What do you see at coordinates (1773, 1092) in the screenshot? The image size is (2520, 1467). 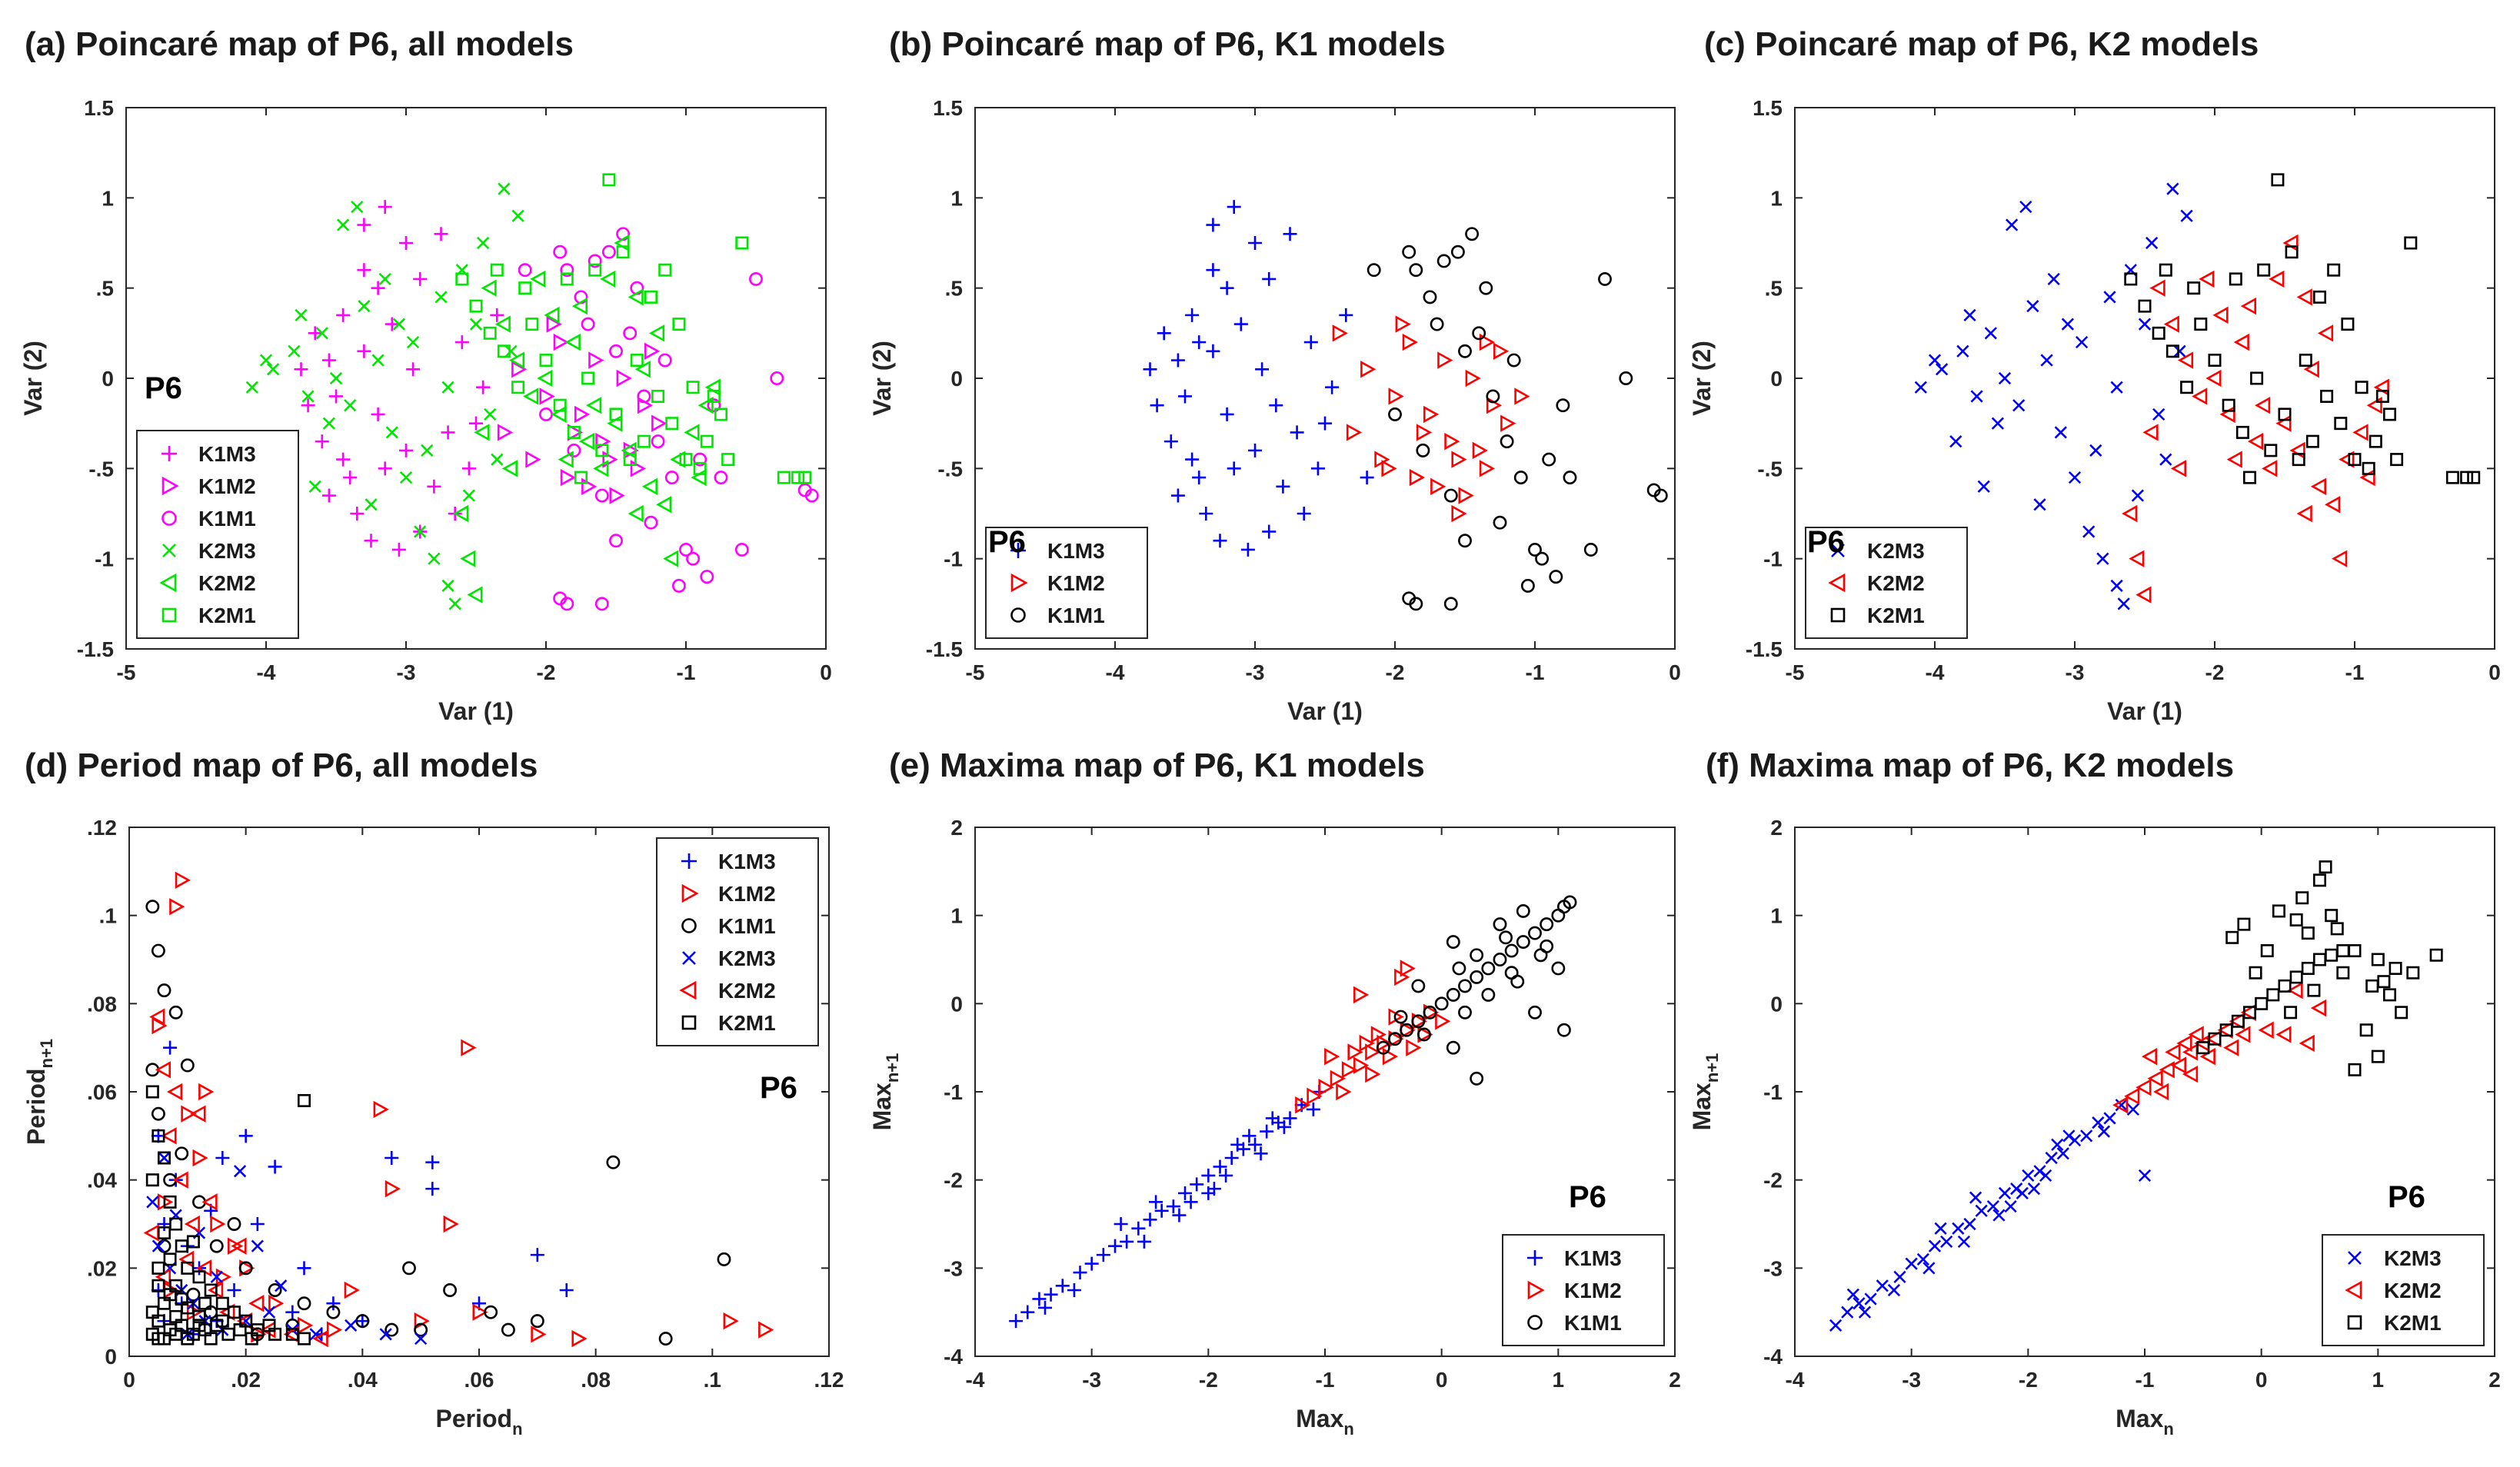 I see `y-tick-label: -1` at bounding box center [1773, 1092].